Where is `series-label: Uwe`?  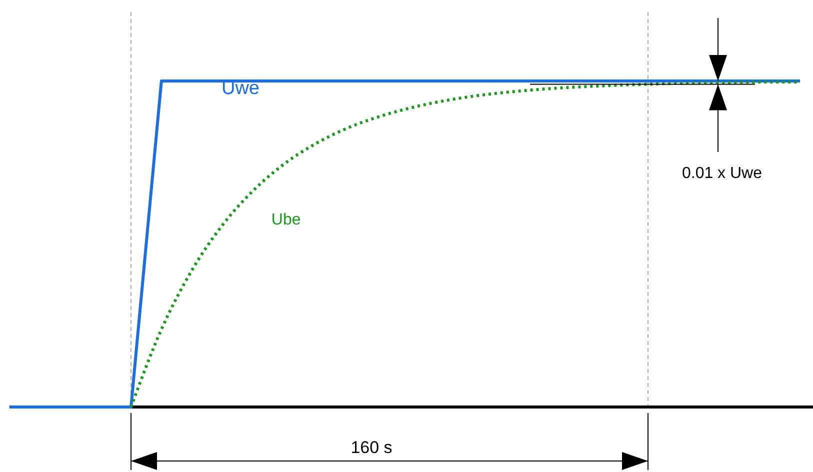
series-label: Uwe is located at coordinates (240, 89).